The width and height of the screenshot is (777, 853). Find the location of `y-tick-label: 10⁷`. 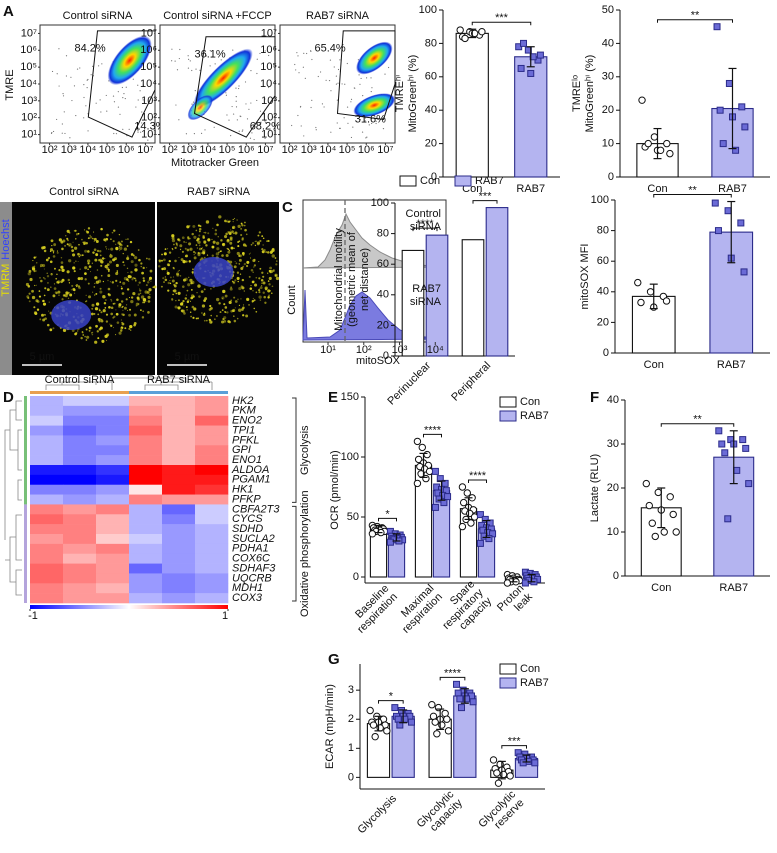

y-tick-label: 10⁷ is located at coordinates (149, 33).